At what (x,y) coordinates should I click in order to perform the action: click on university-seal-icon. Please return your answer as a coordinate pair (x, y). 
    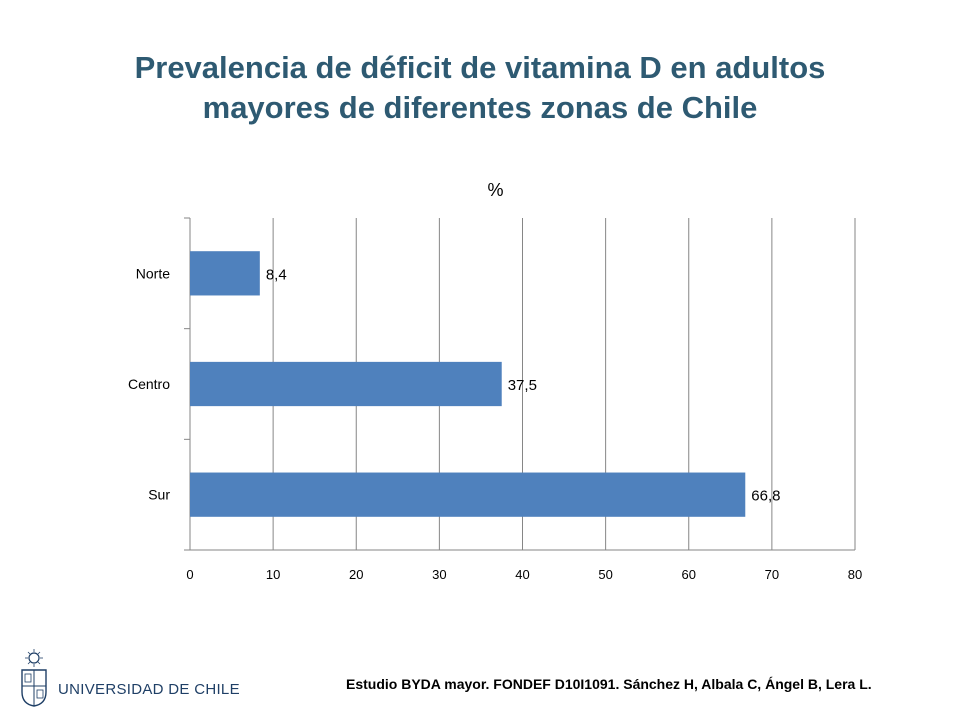
    Looking at the image, I should click on (34, 678).